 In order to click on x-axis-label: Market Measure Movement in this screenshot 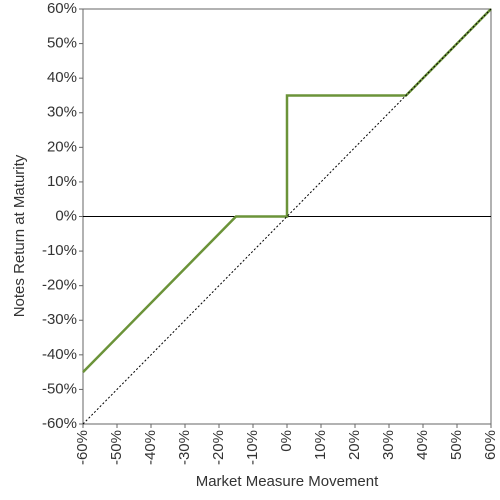, I will do `click(287, 481)`.